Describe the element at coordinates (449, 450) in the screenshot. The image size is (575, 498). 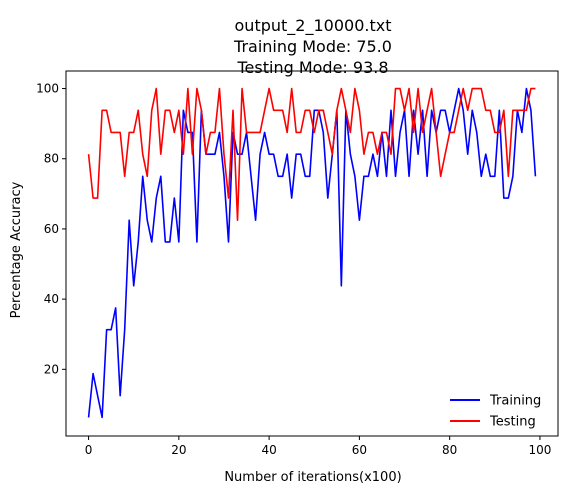
I see `x-tick-label: 80` at that location.